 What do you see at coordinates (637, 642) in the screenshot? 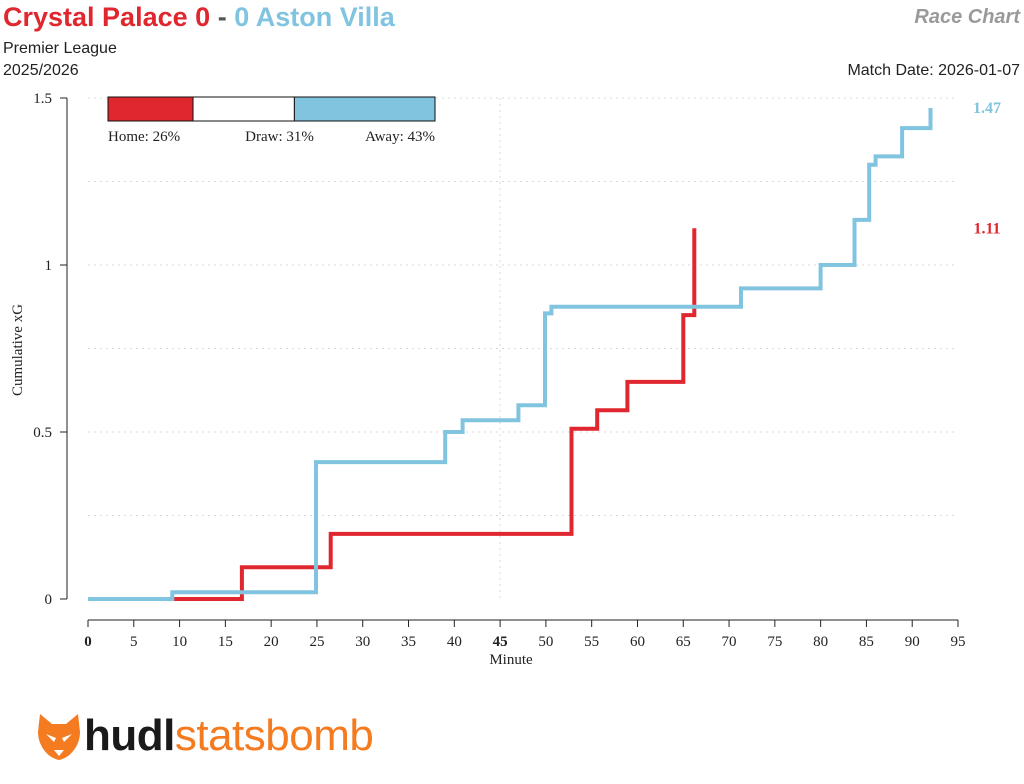
I see `x-tick-label: 60` at bounding box center [637, 642].